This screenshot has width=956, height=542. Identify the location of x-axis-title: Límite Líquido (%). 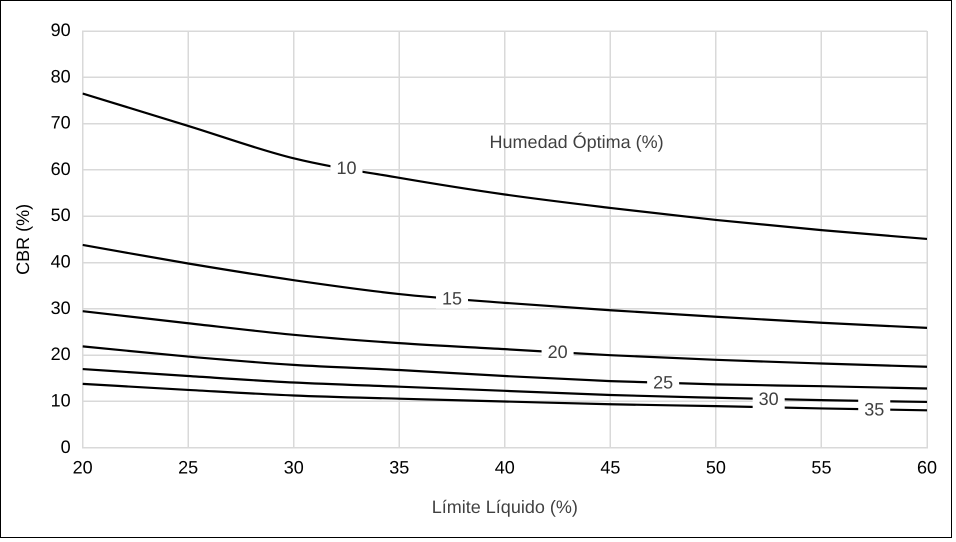
(505, 507).